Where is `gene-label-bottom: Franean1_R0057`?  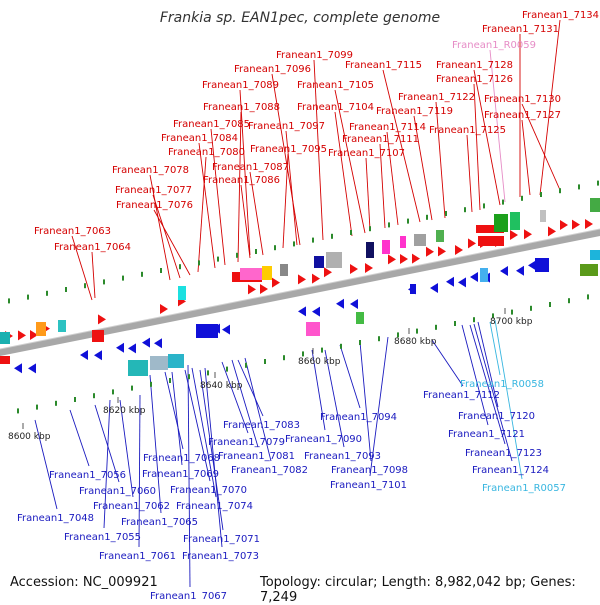
gene-label-bottom: Franean1_R0057 is located at coordinates (524, 488).